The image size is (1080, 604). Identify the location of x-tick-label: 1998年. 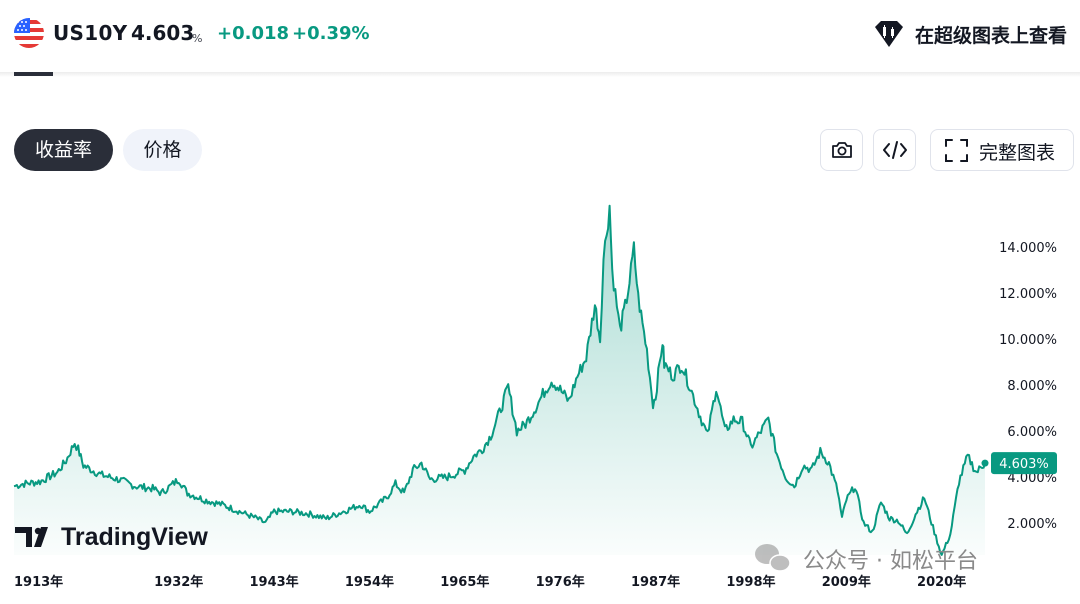
(750, 582).